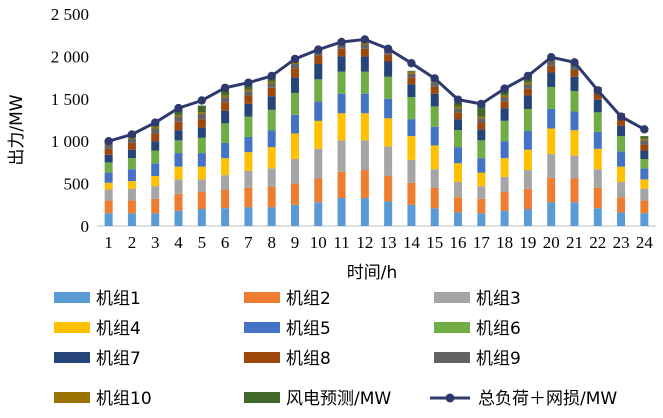 Image resolution: width=663 pixels, height=418 pixels. I want to click on x-tick-label: 19, so click(527, 242).